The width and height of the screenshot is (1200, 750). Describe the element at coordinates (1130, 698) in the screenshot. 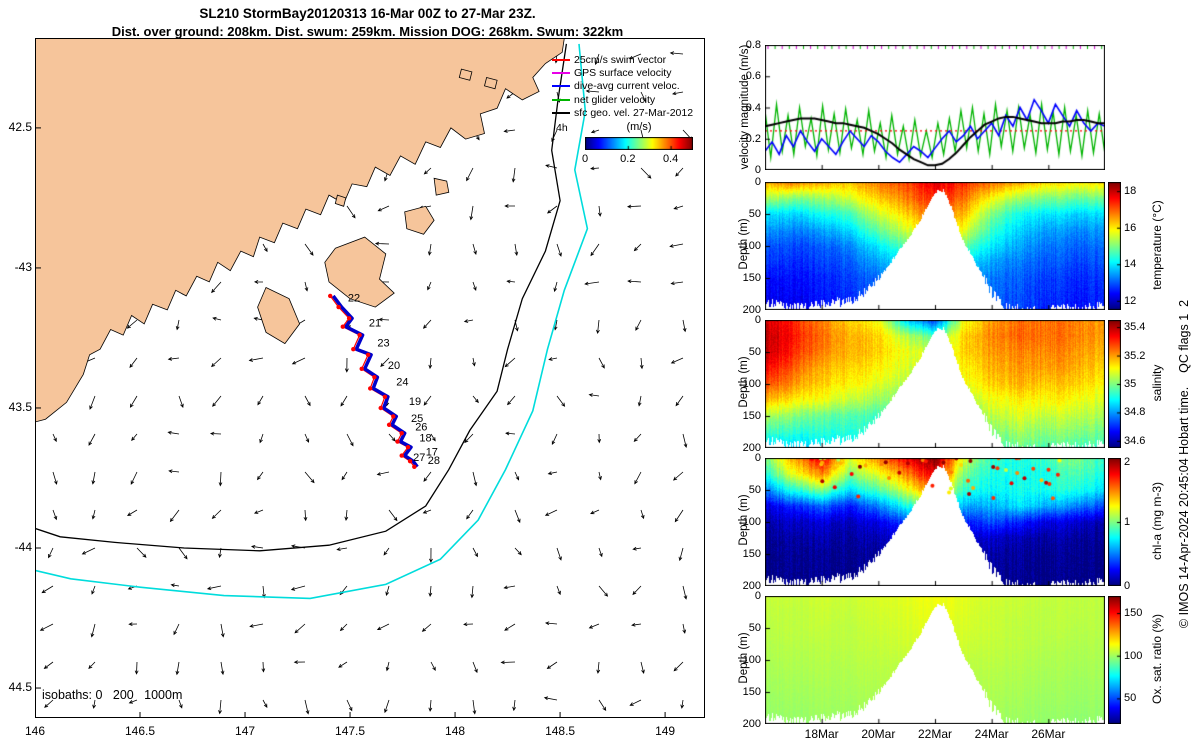

I see `colorbar-tick-label: 50` at that location.